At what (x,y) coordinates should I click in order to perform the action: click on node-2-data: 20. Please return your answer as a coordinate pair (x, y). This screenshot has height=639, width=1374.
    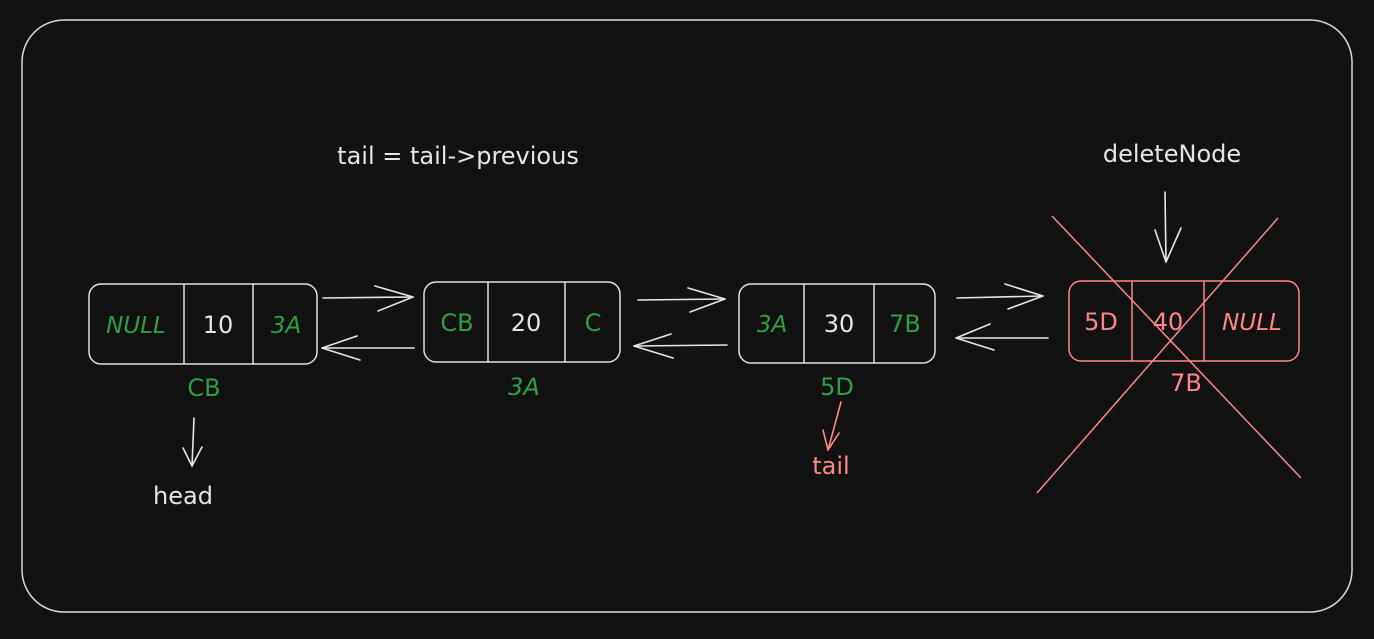
    Looking at the image, I should click on (526, 323).